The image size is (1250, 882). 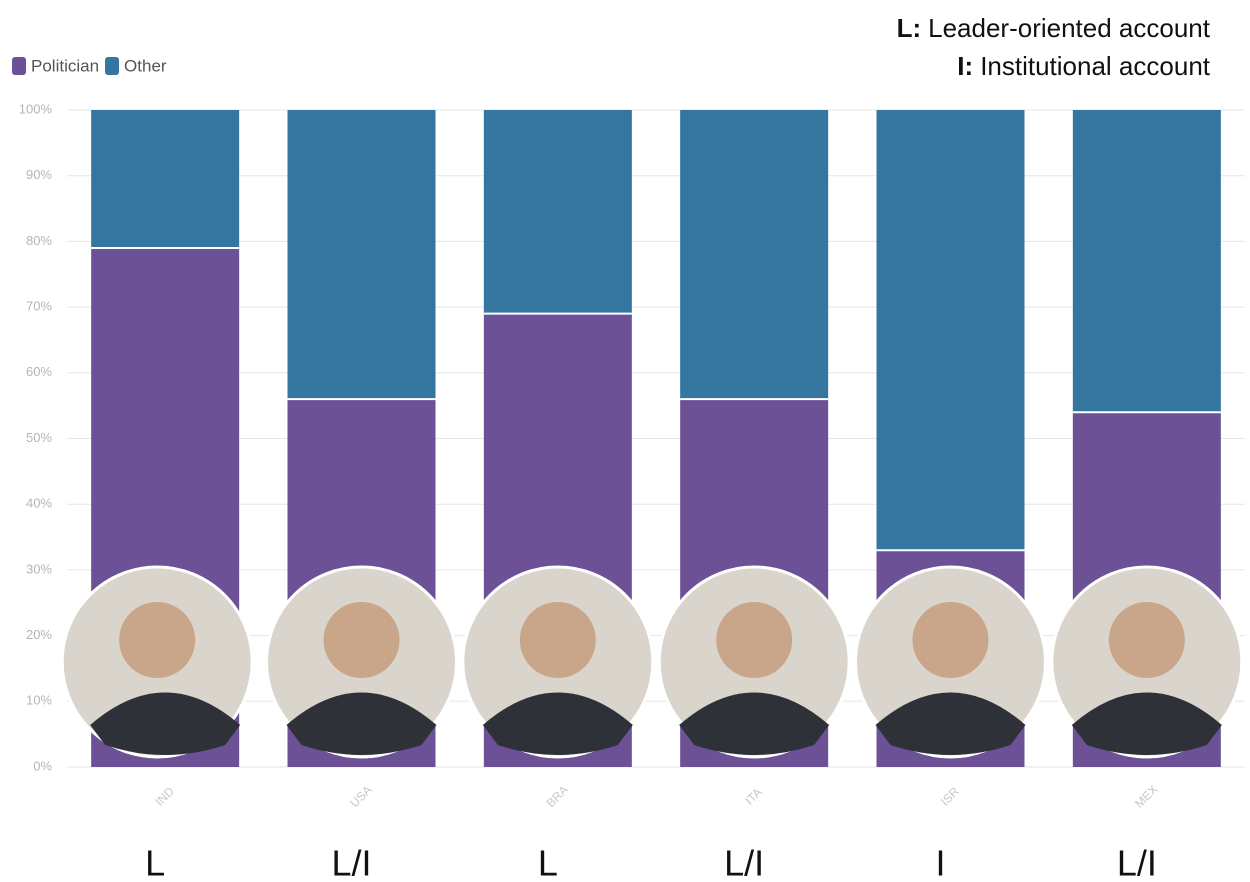 What do you see at coordinates (42, 765) in the screenshot?
I see `y-tick-label: 0%` at bounding box center [42, 765].